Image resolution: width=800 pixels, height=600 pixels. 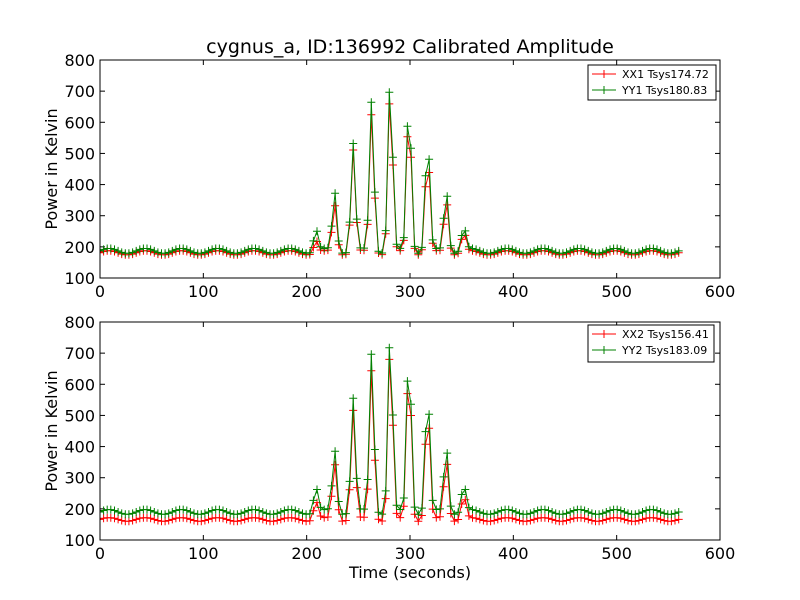 What do you see at coordinates (665, 74) in the screenshot?
I see `legend-label: XX1 Tsys174.72` at bounding box center [665, 74].